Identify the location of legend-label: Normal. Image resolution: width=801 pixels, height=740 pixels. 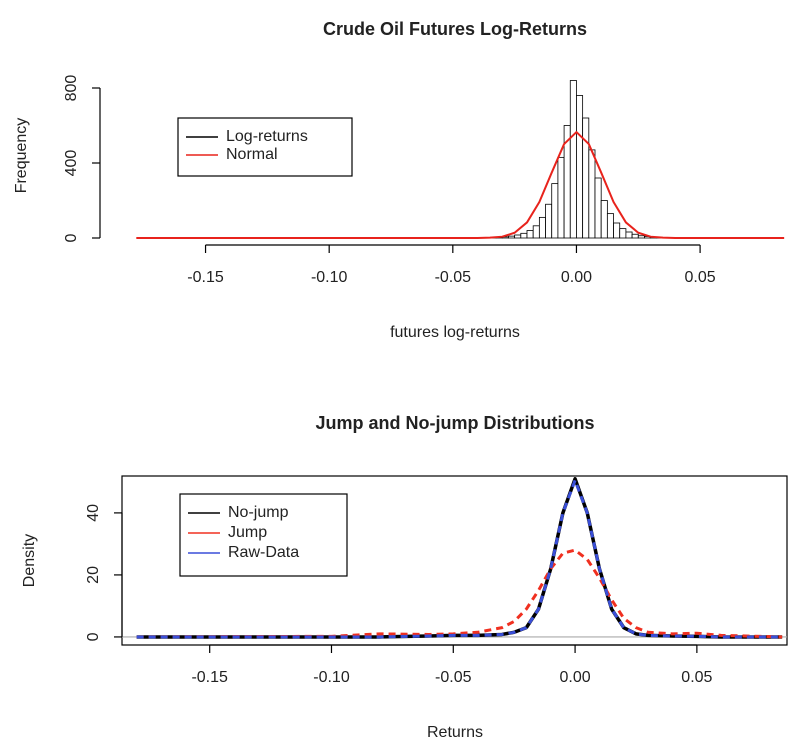
(252, 154).